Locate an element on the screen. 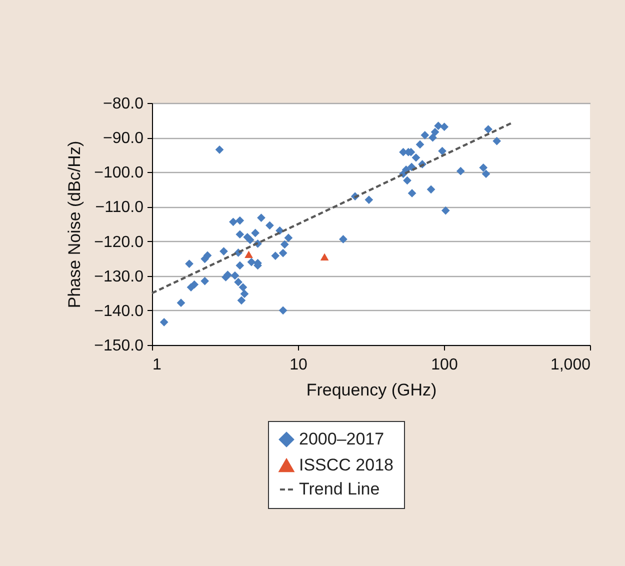 This screenshot has width=625, height=566. y-tick-label: −90.0 is located at coordinates (123, 139).